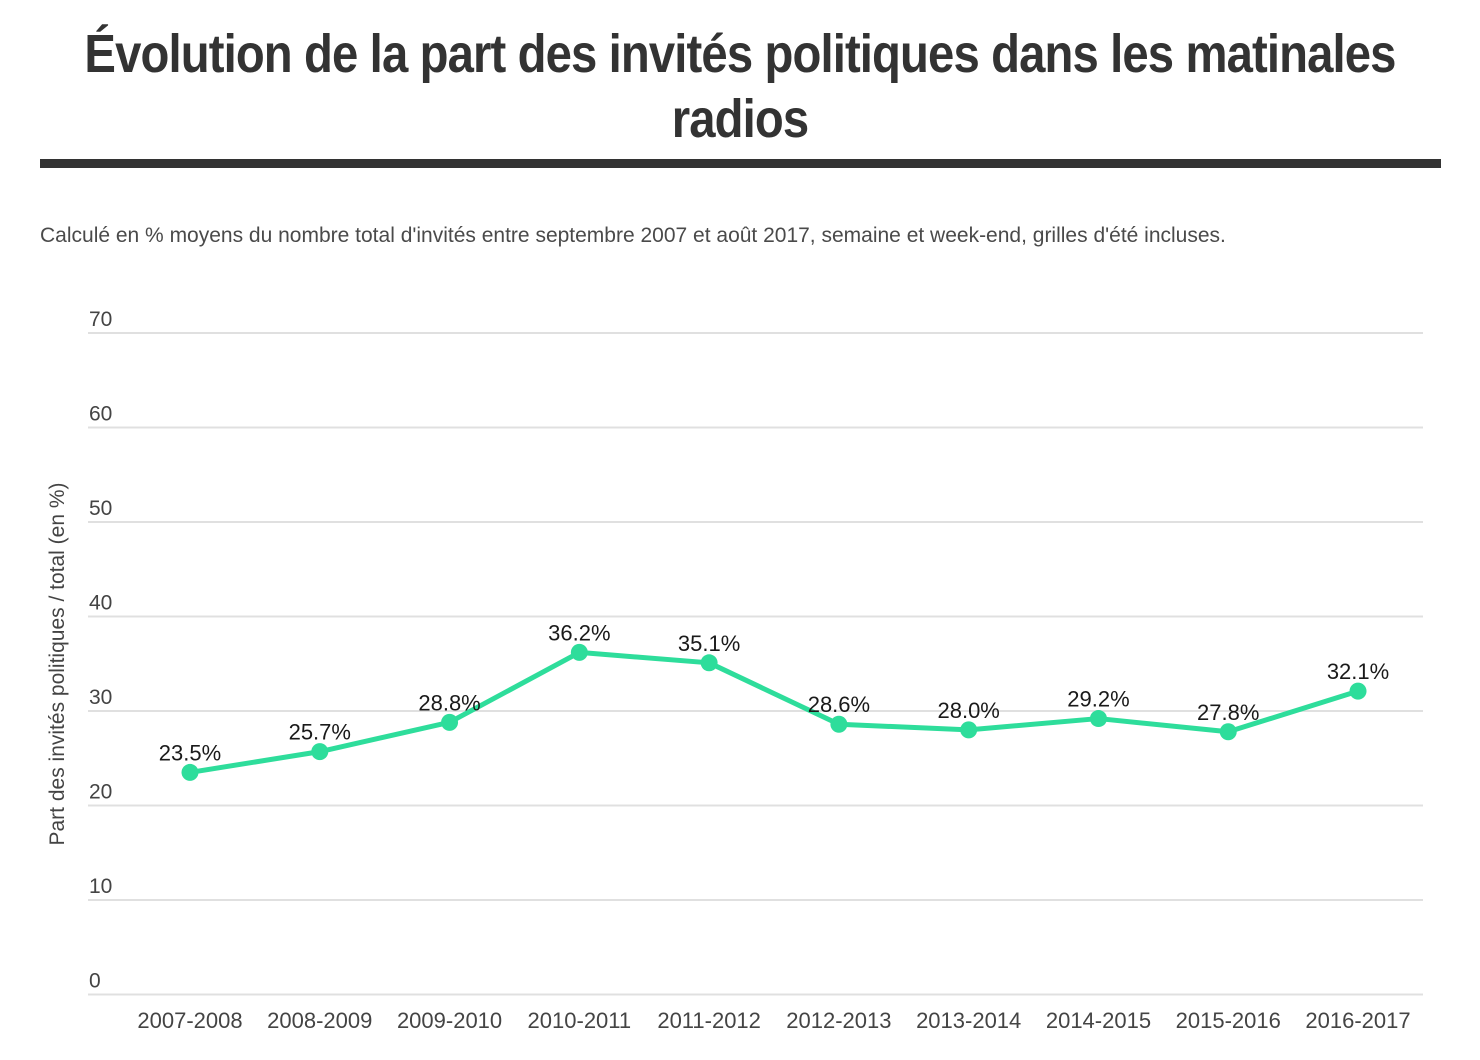  What do you see at coordinates (100, 319) in the screenshot?
I see `y-tick-label: 70` at bounding box center [100, 319].